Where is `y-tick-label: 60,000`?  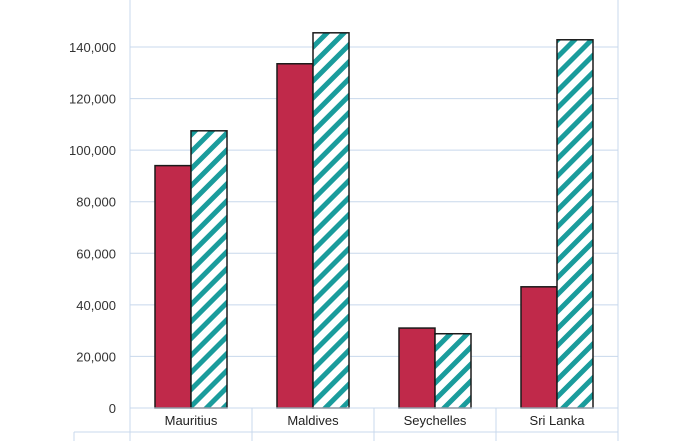
y-tick-label: 60,000 is located at coordinates (96, 253).